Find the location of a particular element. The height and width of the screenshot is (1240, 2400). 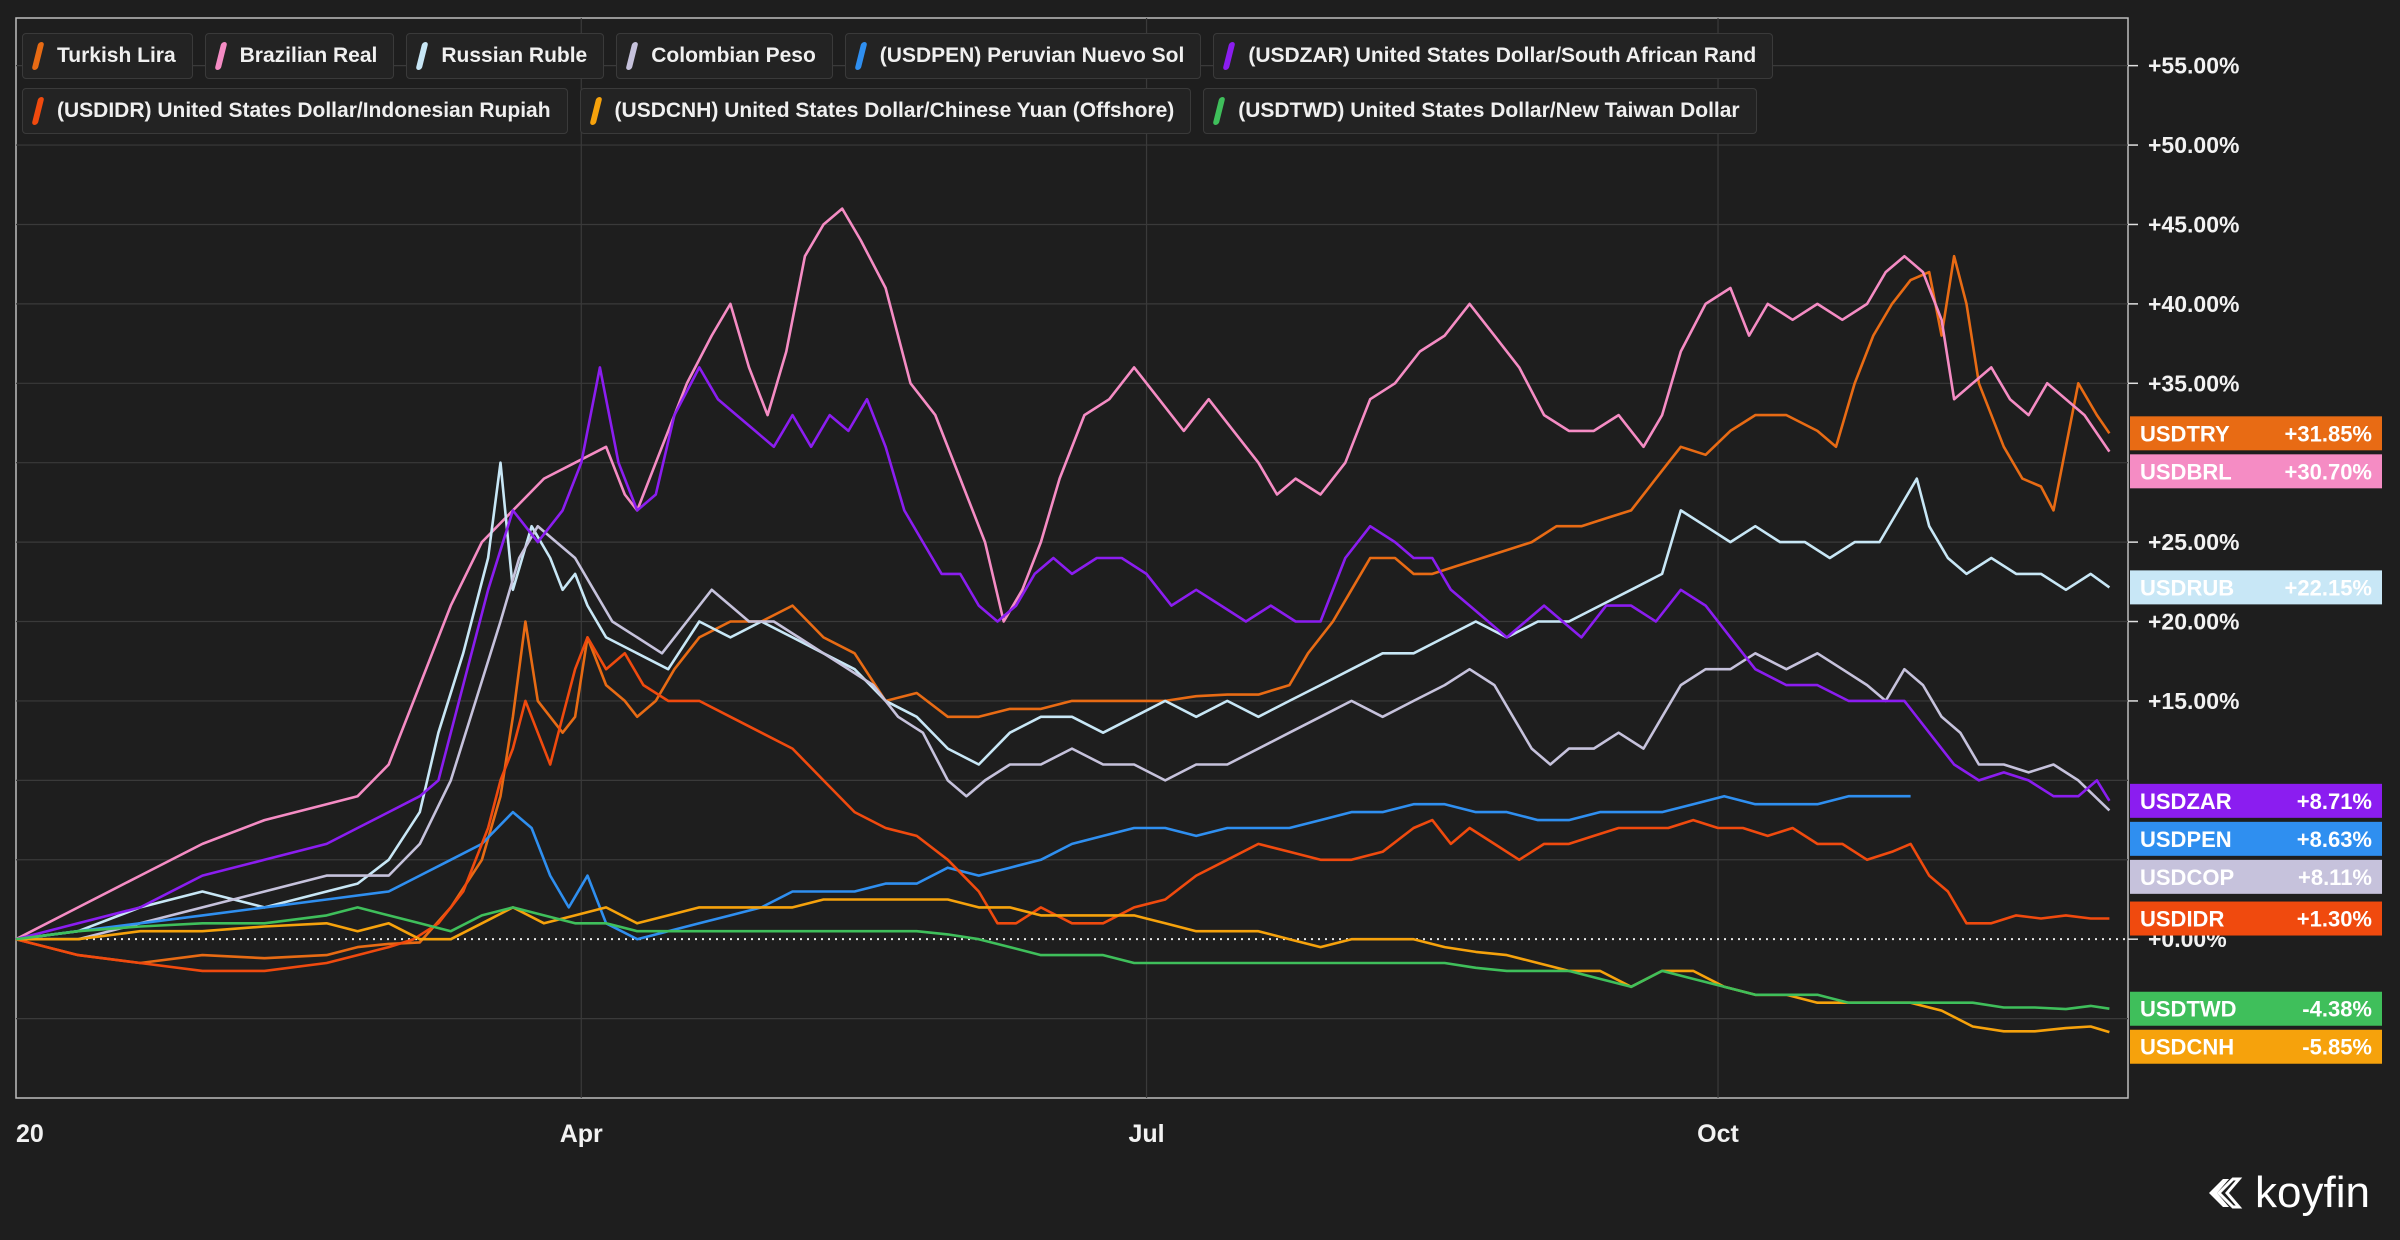

legend-item-usdtry: Turkish Lira is located at coordinates (107, 56).